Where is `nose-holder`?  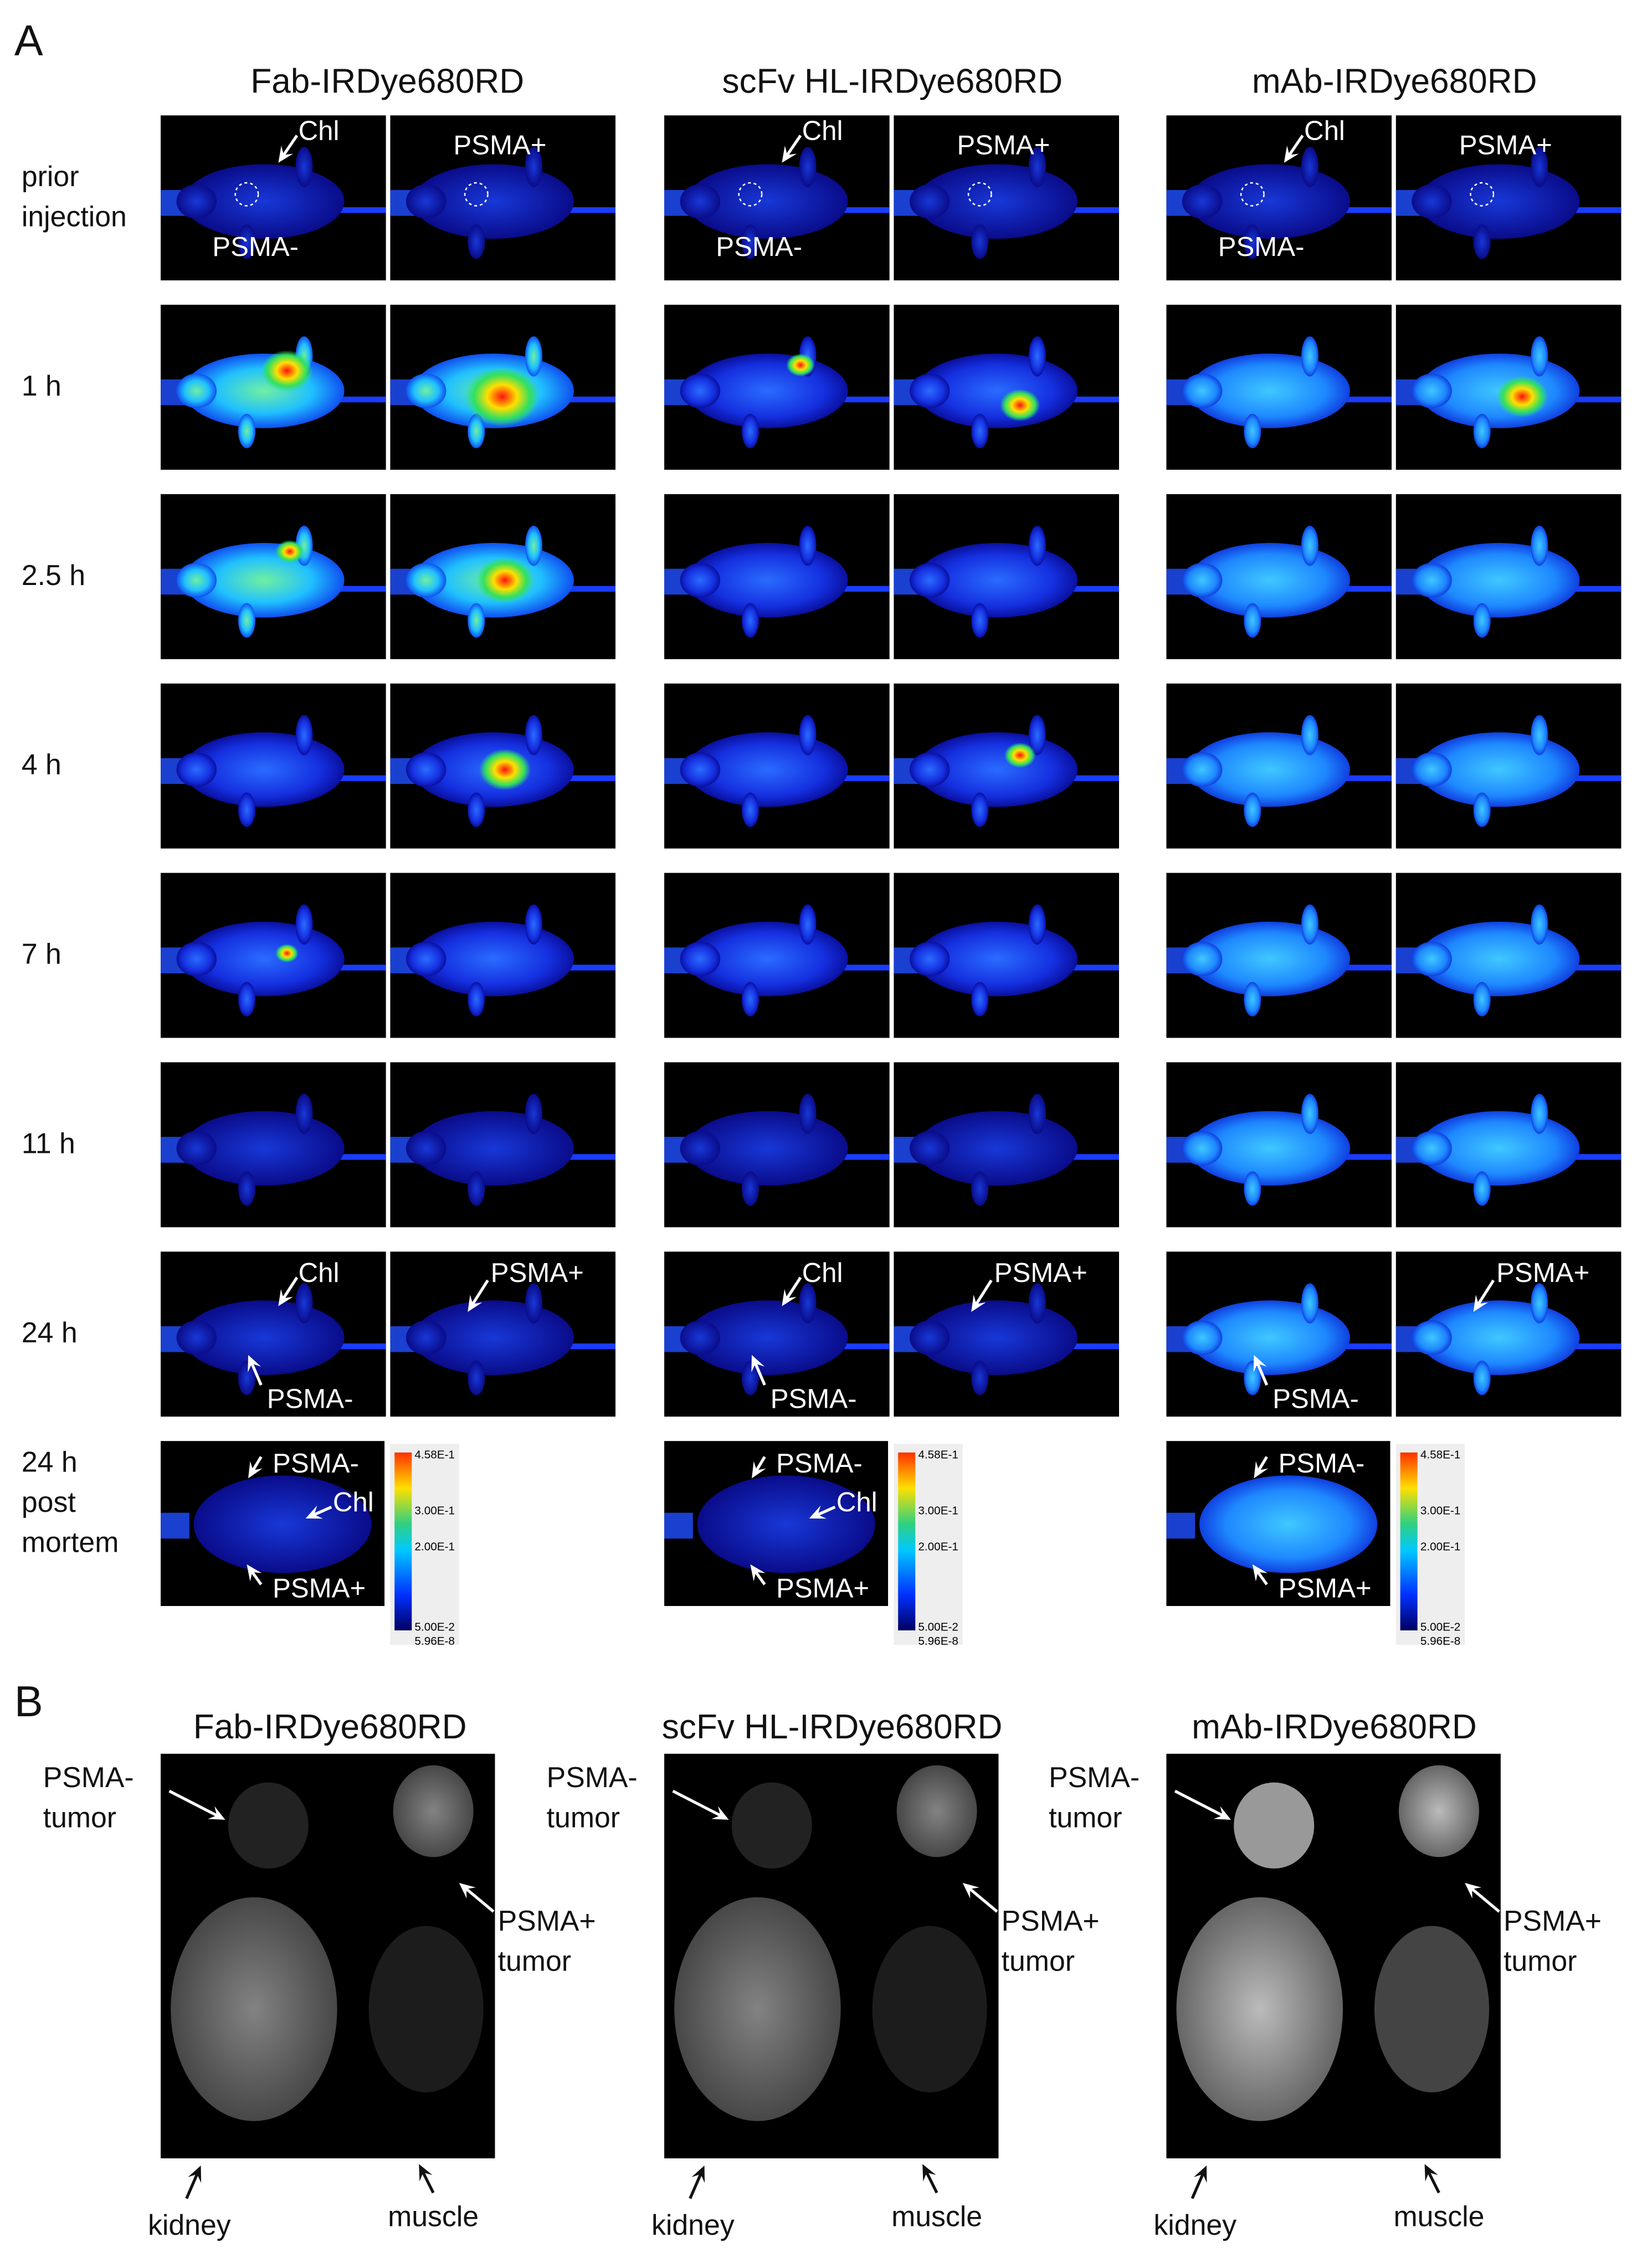 nose-holder is located at coordinates (175, 1525).